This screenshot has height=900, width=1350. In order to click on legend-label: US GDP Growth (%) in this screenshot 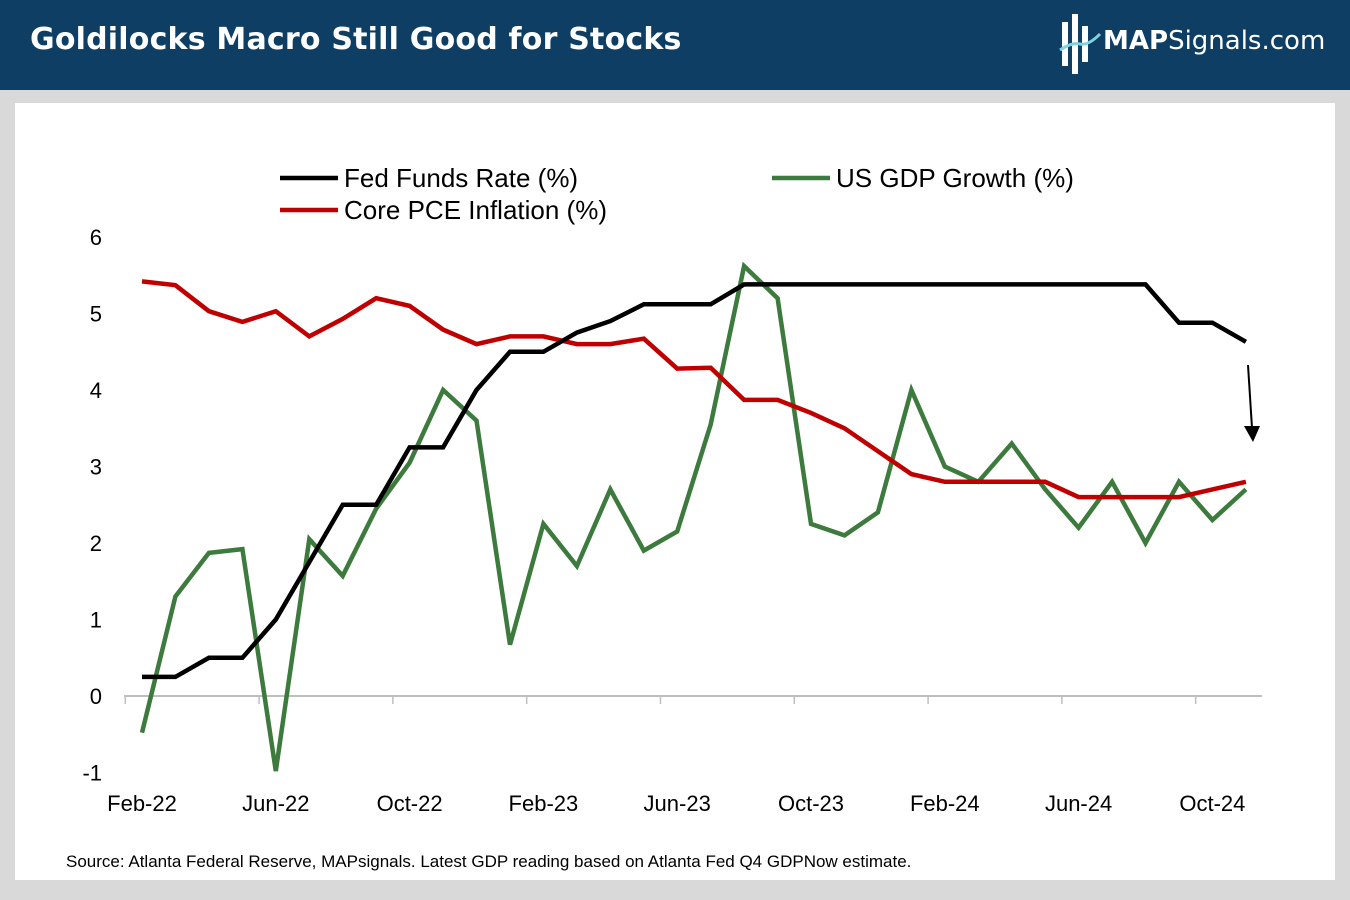, I will do `click(955, 178)`.